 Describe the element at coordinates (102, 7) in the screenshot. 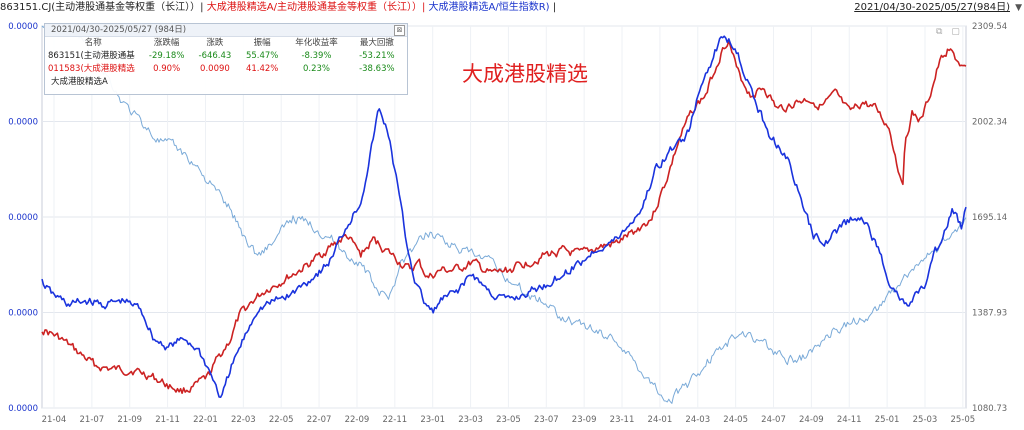

I see `header-series-base: 863151.CJ(主动港股通基金等权重（长江））|` at that location.